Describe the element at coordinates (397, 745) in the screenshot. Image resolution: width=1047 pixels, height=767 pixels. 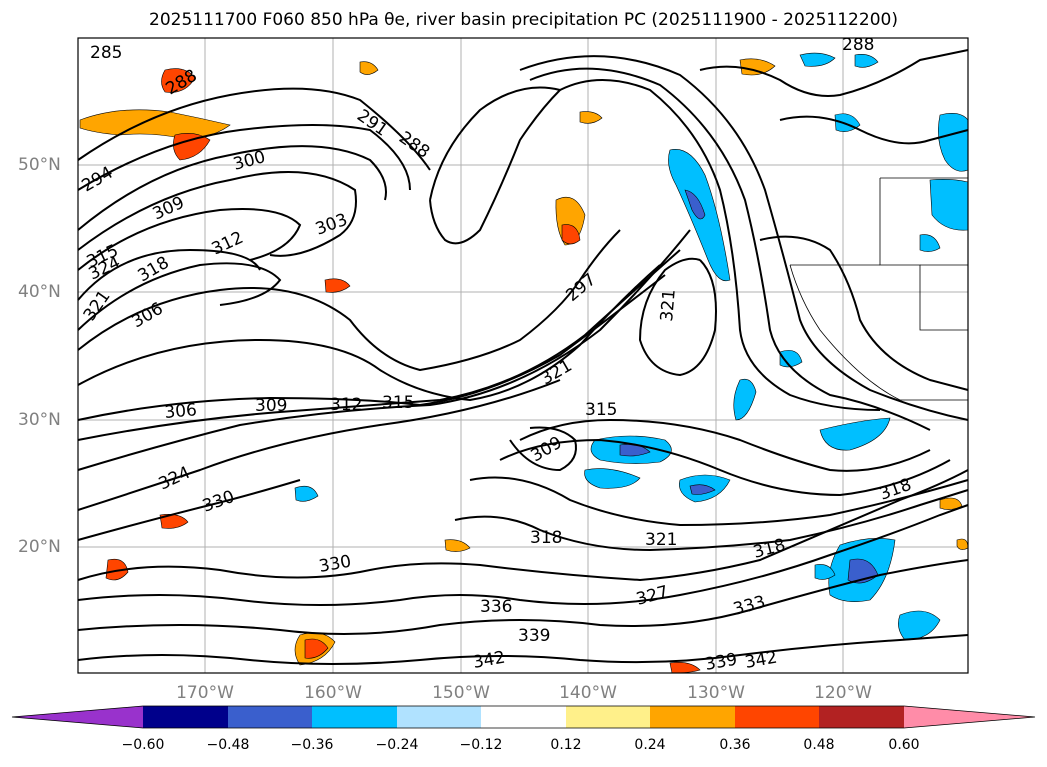
I see `colorbar-tick-label: −0.24` at that location.